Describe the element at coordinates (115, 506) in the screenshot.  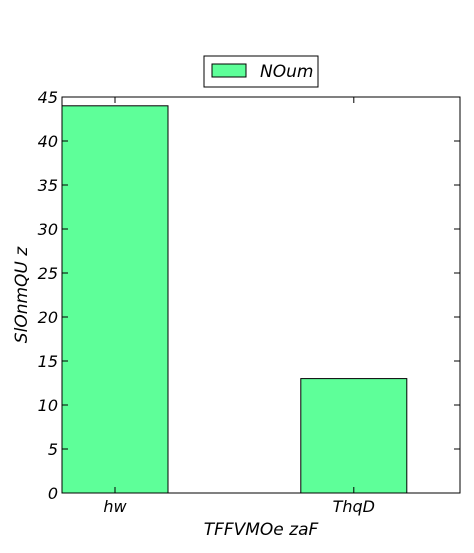
I see `x-tick-label: hw` at that location.